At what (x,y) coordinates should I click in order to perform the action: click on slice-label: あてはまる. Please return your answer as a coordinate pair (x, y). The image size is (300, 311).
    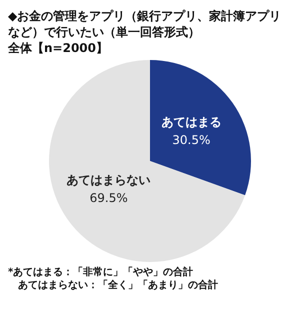
    Looking at the image, I should click on (191, 122).